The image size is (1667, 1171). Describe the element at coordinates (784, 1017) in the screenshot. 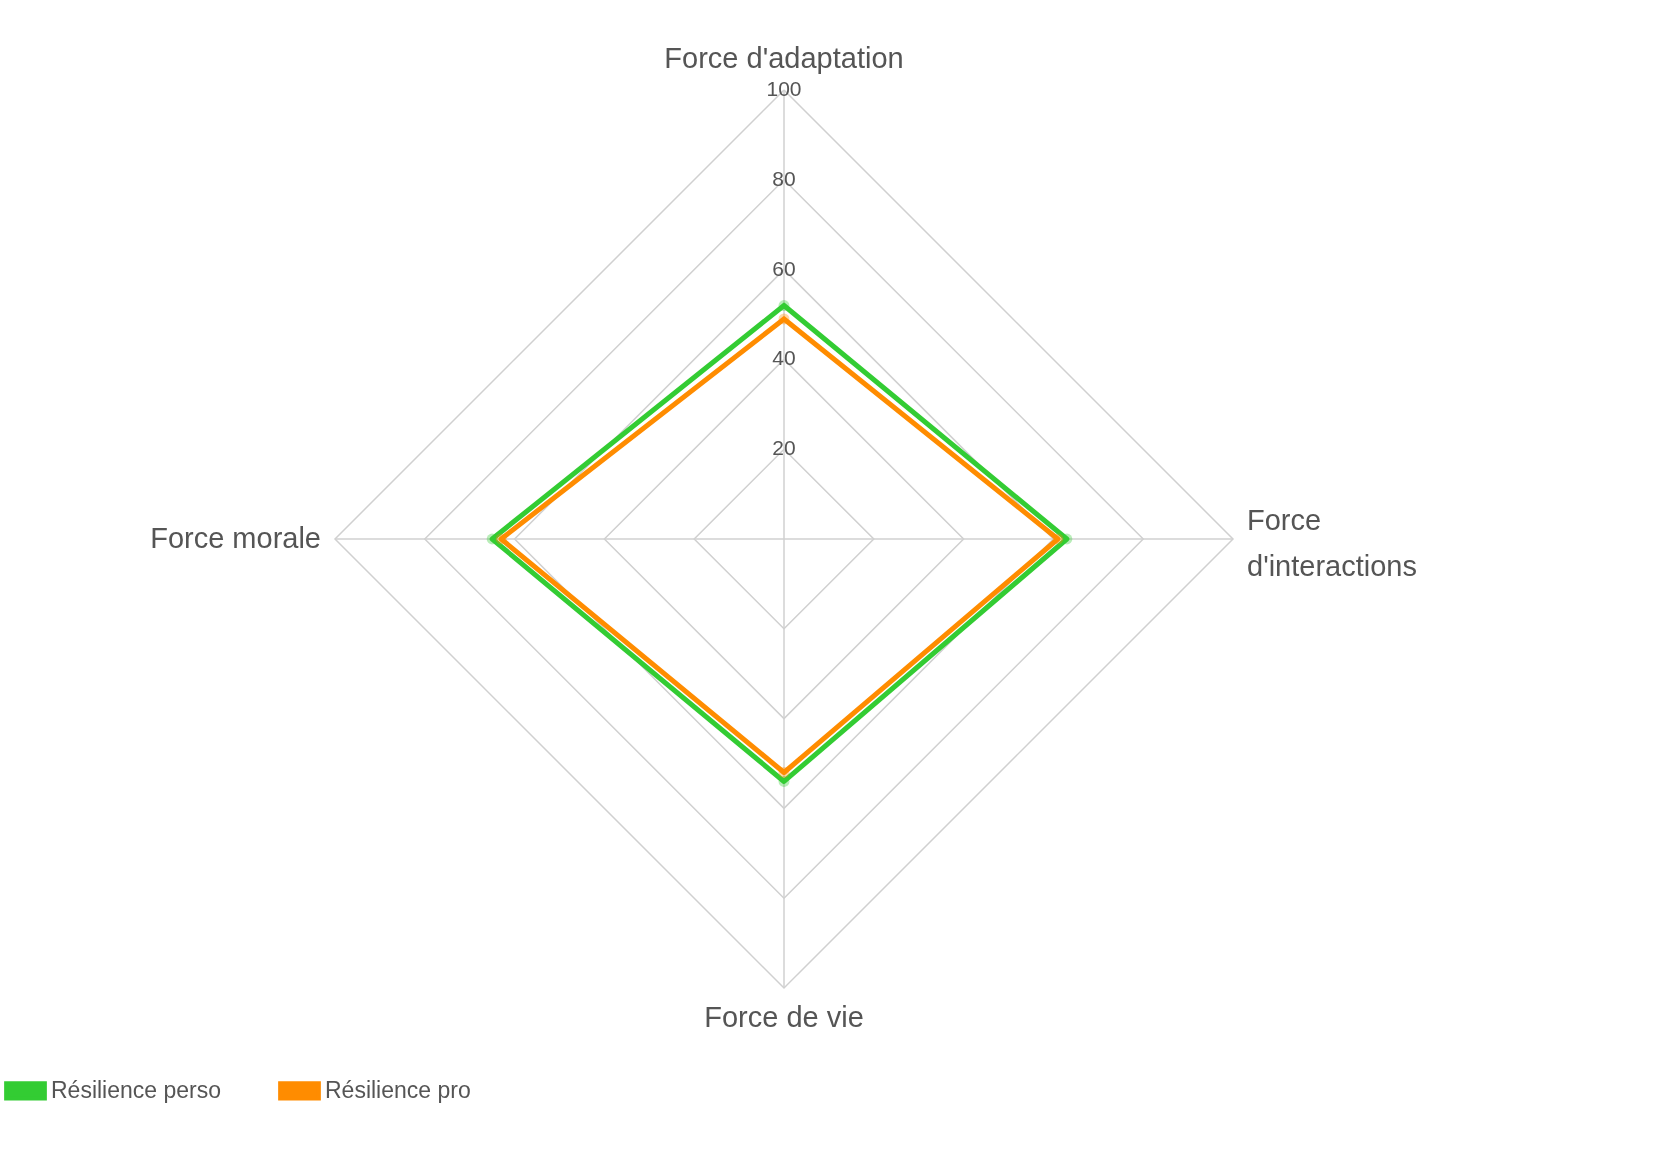

I see `spoke-label: Force de vie` at that location.